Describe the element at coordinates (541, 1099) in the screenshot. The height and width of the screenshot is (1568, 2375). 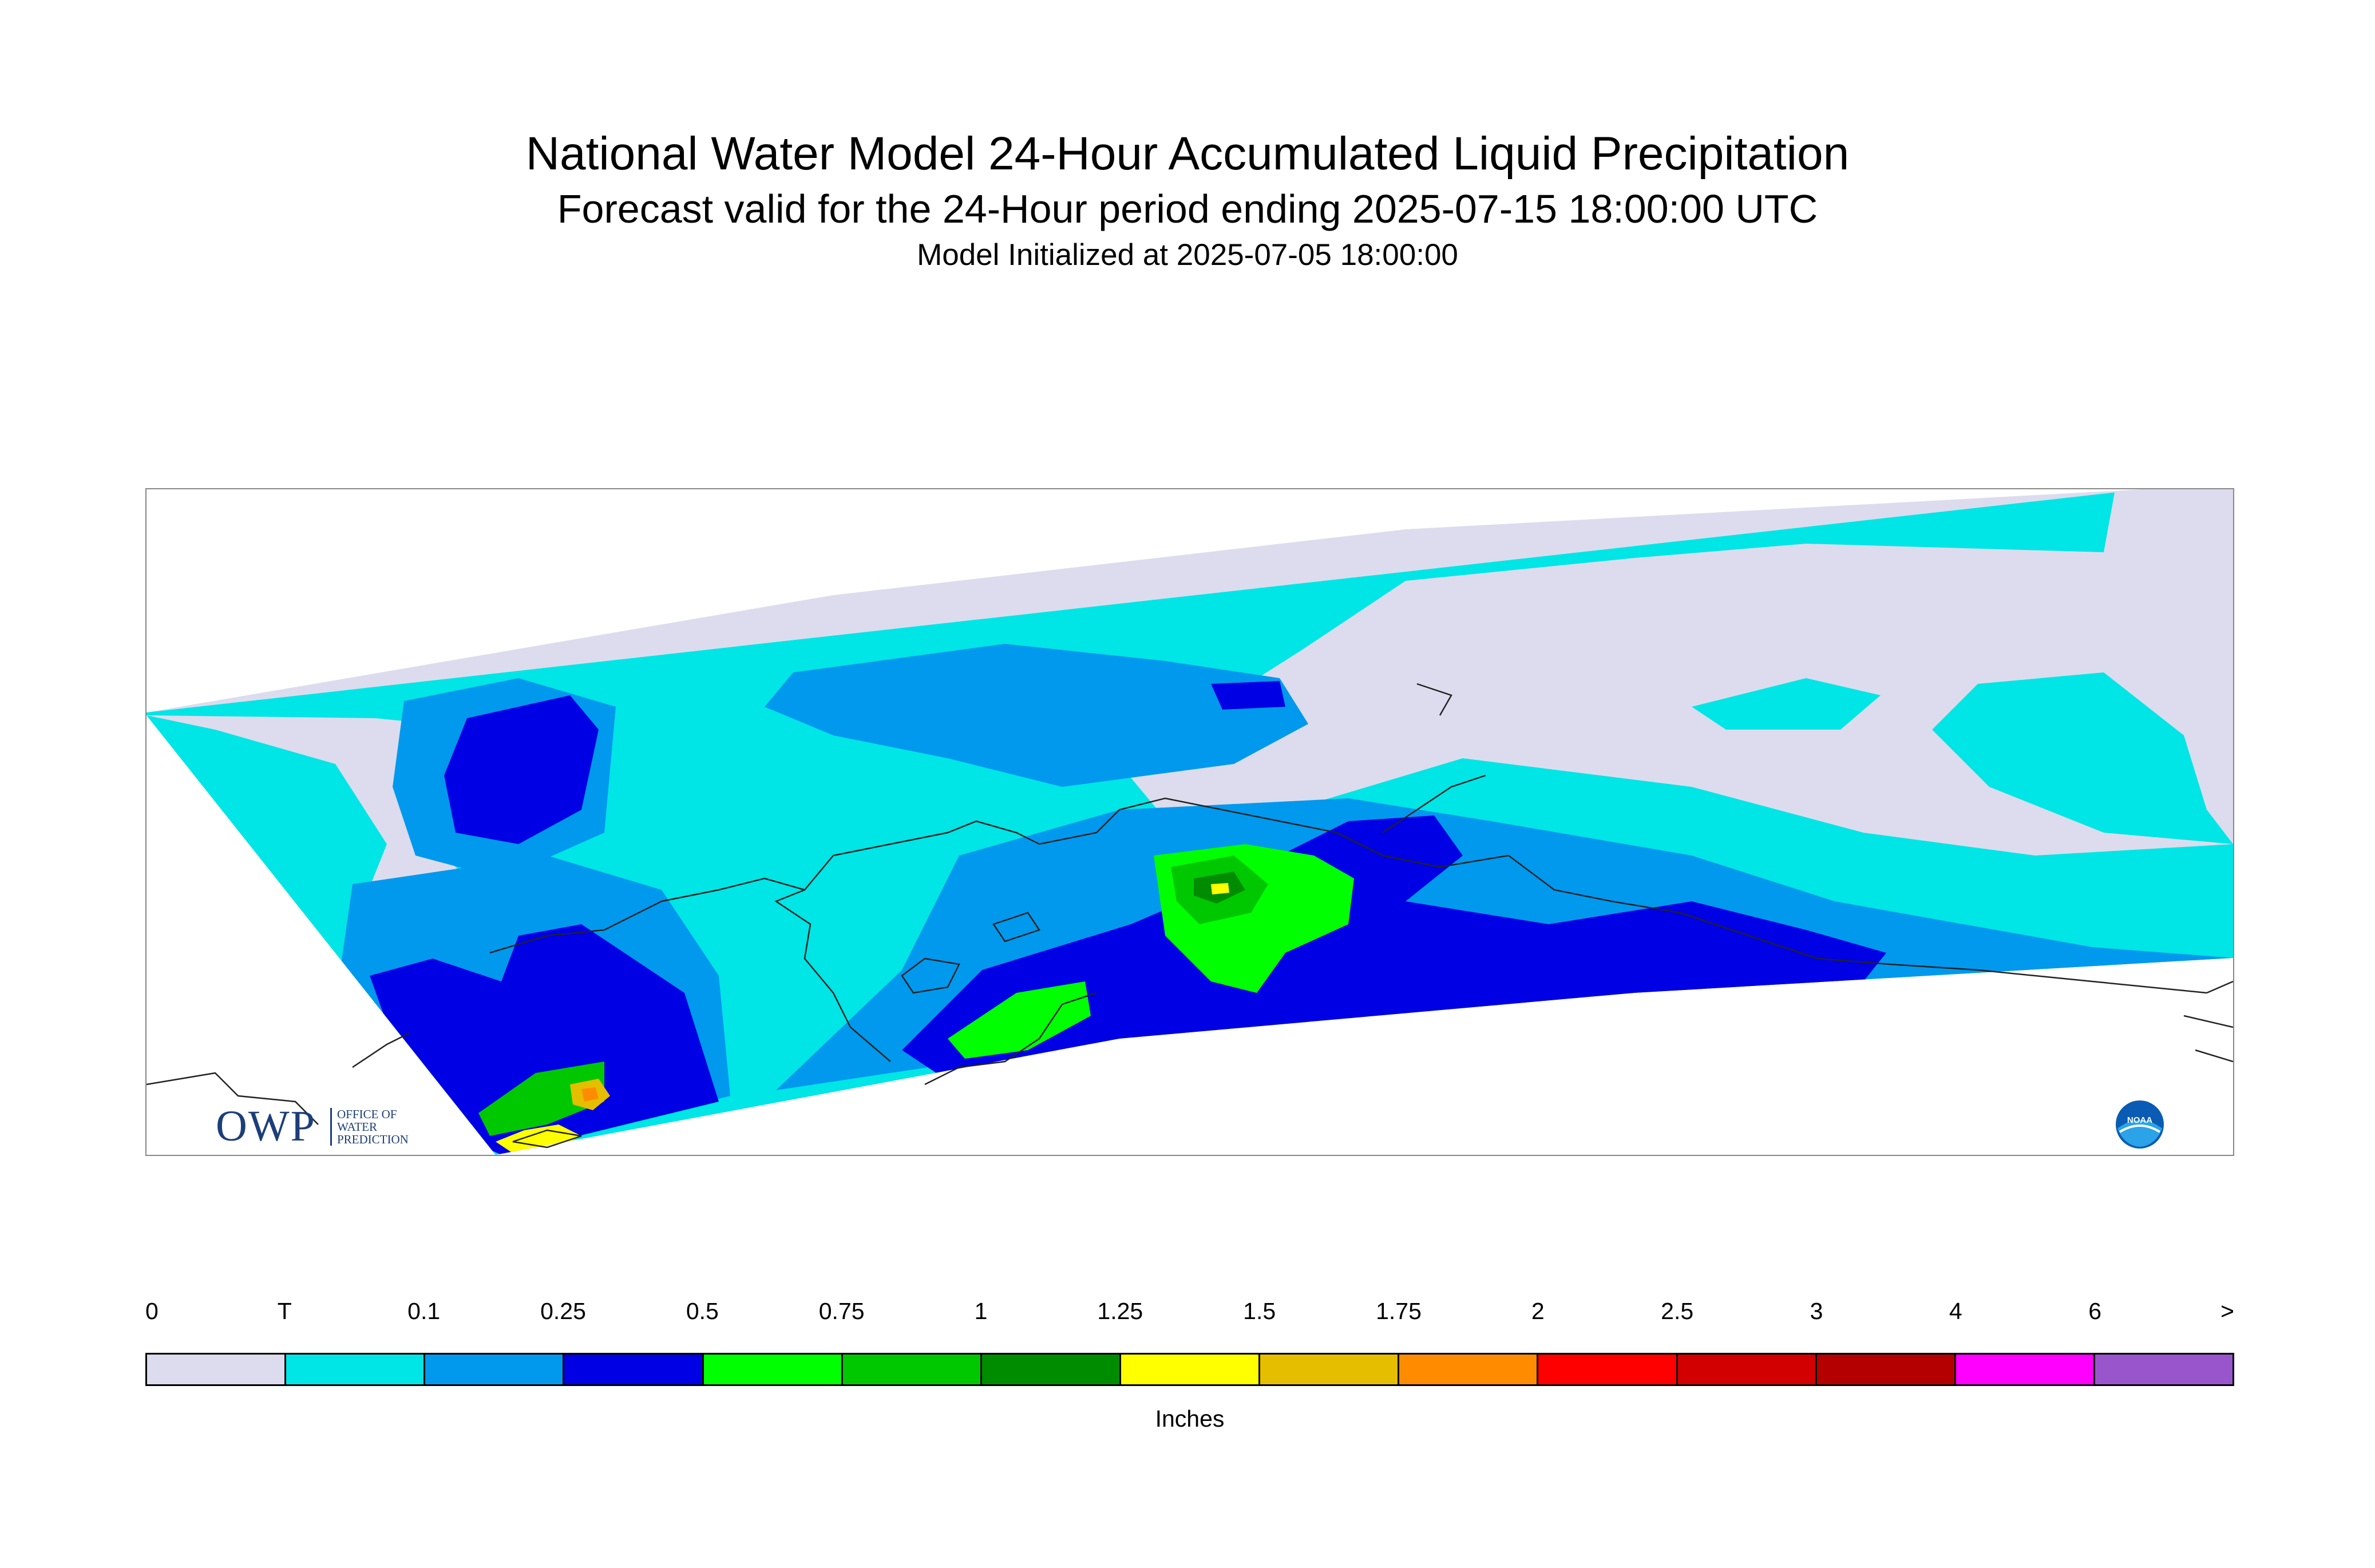
I see `precip-region-heavy2` at that location.